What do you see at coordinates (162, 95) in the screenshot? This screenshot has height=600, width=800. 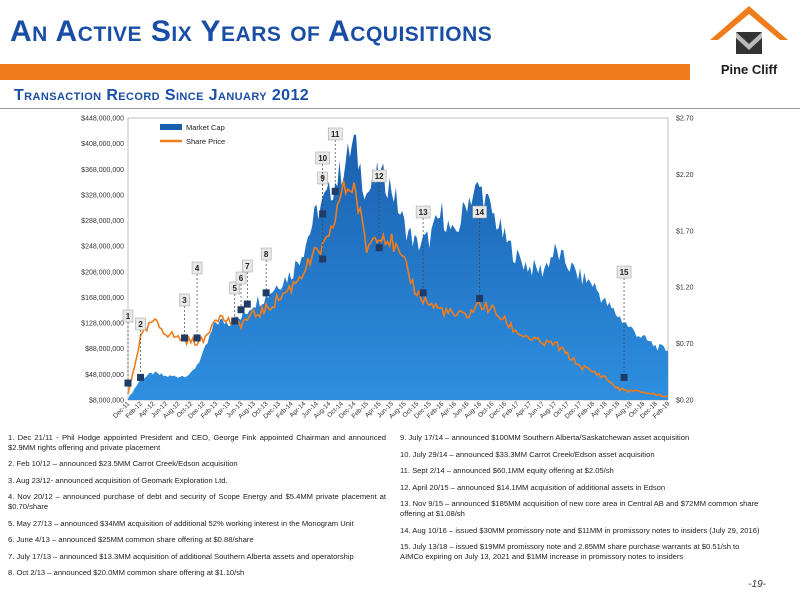 I see `page-subtitle: Transaction Record Since January 2012` at bounding box center [162, 95].